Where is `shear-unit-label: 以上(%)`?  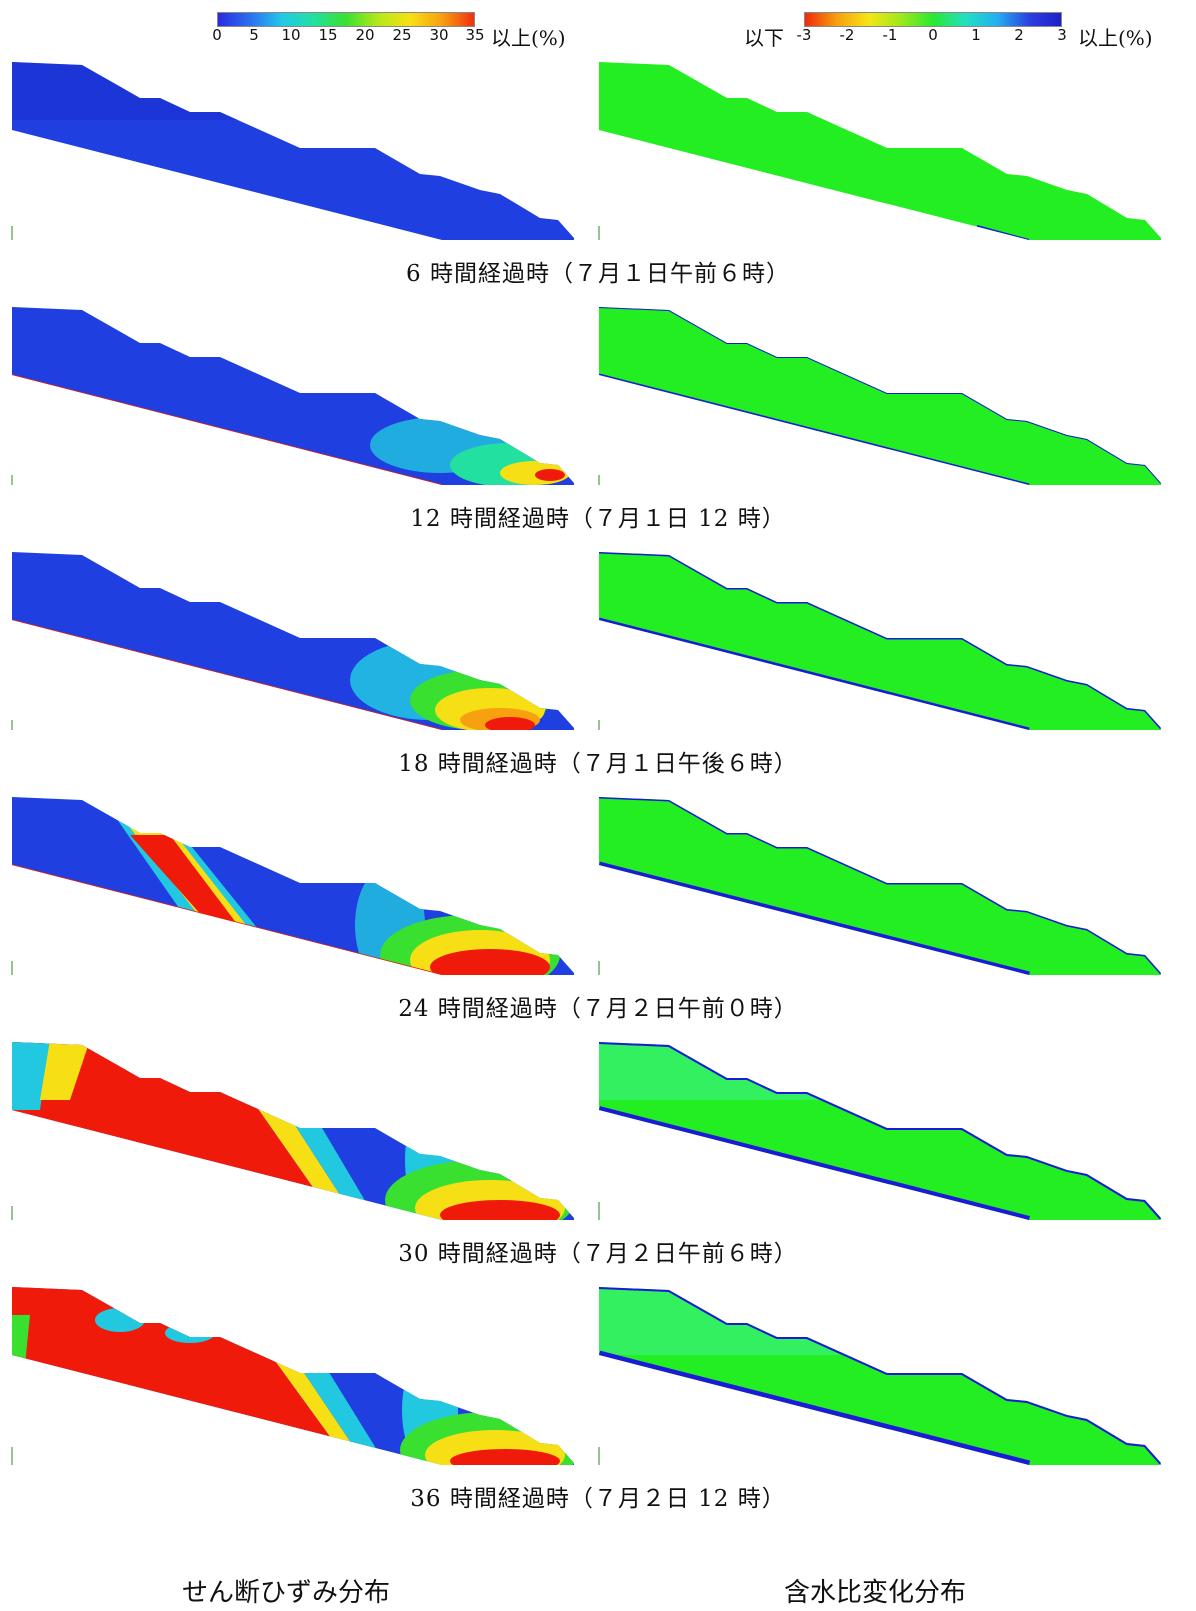
shear-unit-label: 以上(%) is located at coordinates (528, 38).